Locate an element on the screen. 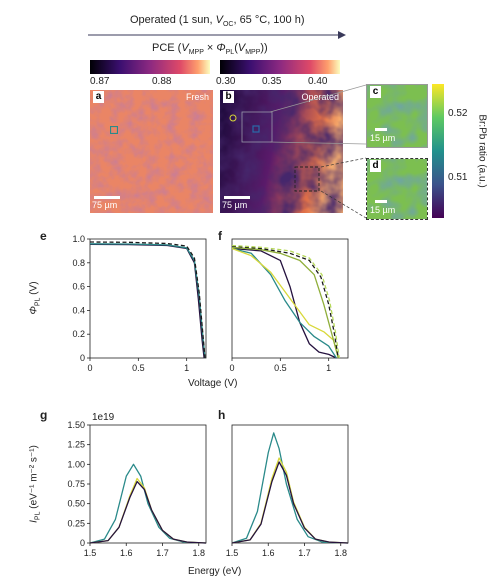 This screenshot has height=584, width=500. panel-b-markers is located at coordinates (274, 151).